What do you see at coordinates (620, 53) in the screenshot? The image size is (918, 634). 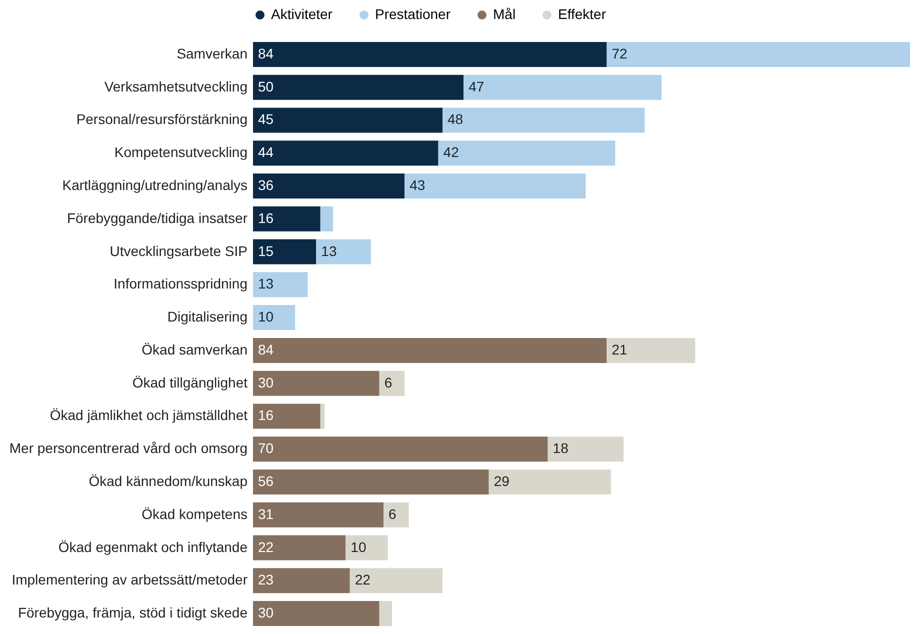 I see `data-label: 72` at bounding box center [620, 53].